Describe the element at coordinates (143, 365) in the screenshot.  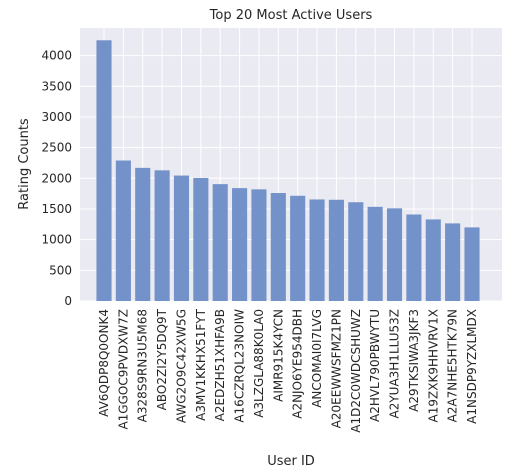
I see `x-tick-label: A328S9RN3U5M68` at that location.